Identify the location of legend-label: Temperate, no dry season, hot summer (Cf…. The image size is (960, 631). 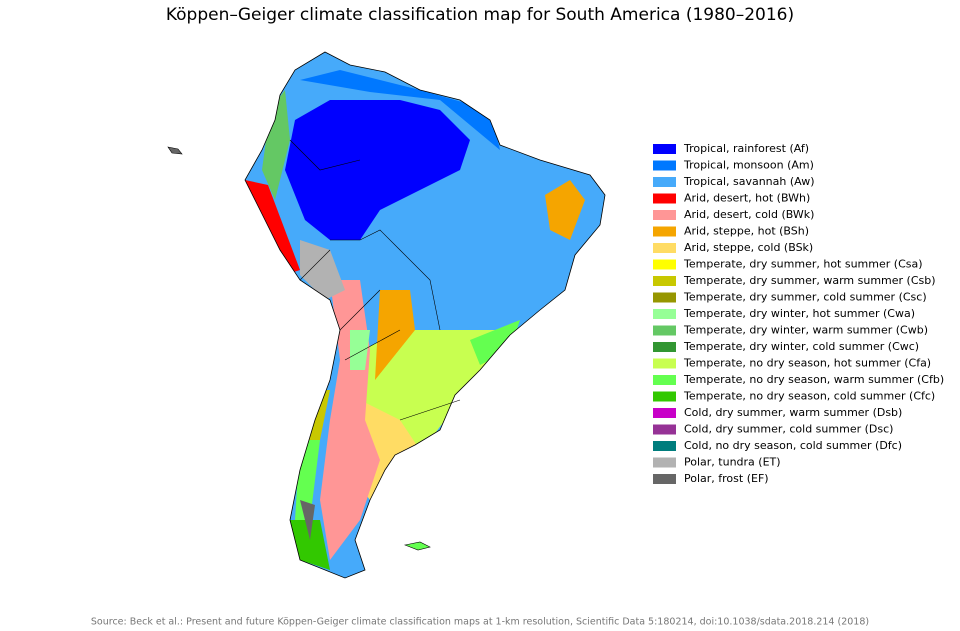
(807, 363).